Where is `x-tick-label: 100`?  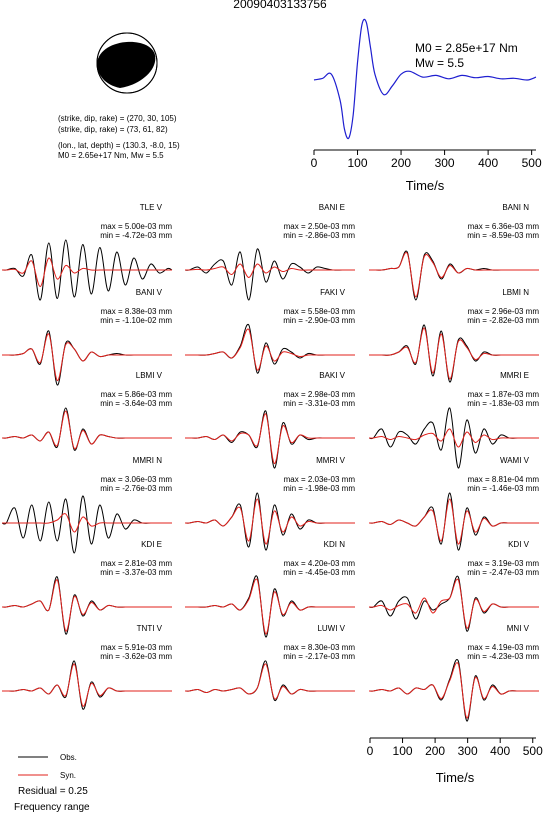
x-tick-label: 100 is located at coordinates (358, 163).